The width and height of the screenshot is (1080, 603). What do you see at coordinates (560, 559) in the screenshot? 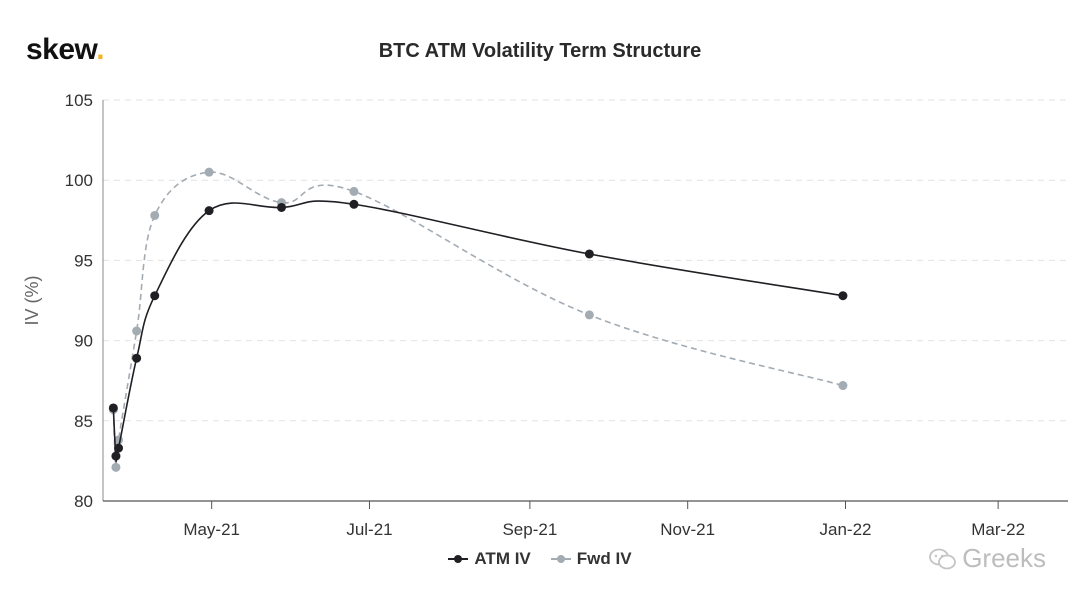
I see `legend-swatch-fwd-iv` at bounding box center [560, 559].